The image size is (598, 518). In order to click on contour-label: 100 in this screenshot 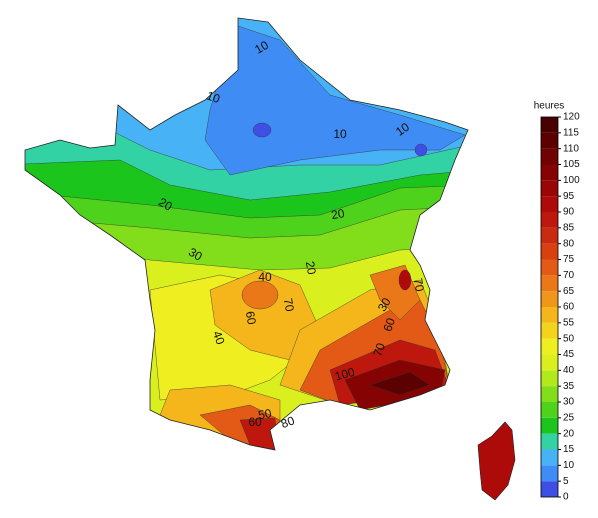, I will do `click(344, 374)`.